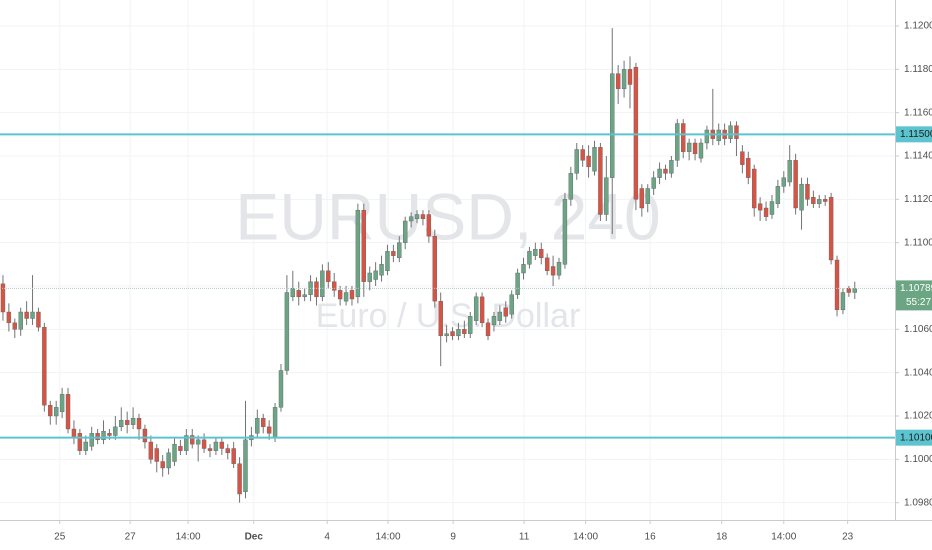  I want to click on y-tick-label: 1.10000, so click(918, 459).